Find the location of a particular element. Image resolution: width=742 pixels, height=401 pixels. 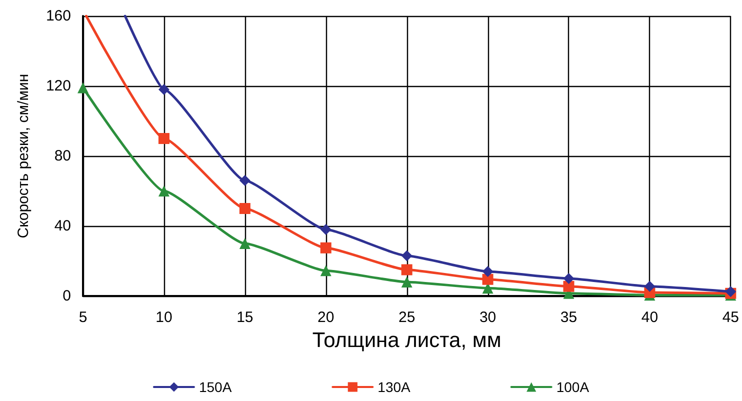

x-tick-label: 40 is located at coordinates (649, 317).